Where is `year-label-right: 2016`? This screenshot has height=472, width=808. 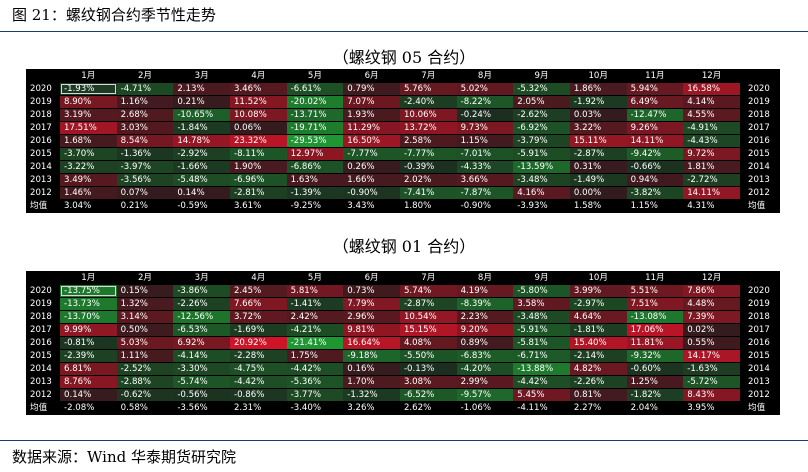
year-label-right: 2016 is located at coordinates (759, 343).